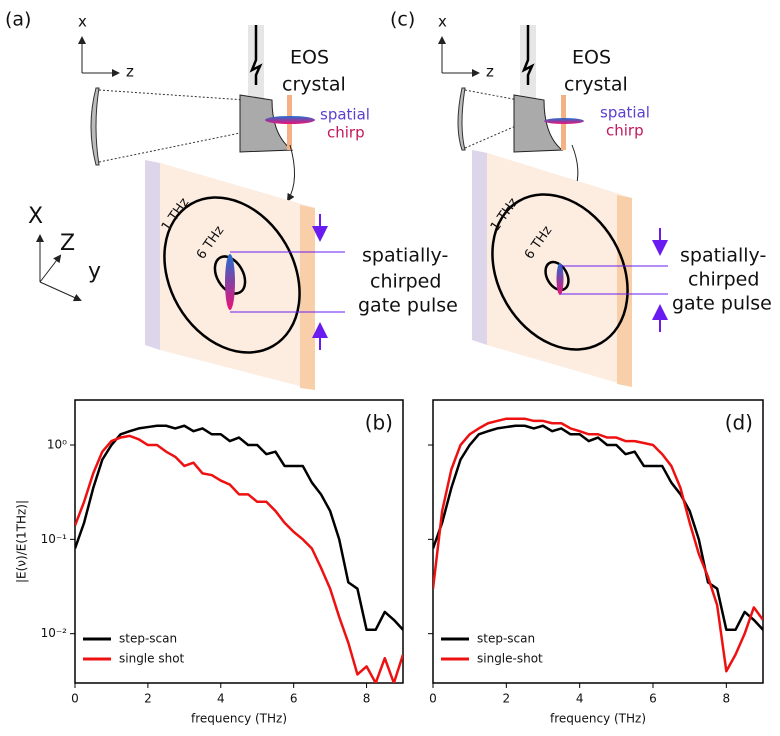  What do you see at coordinates (57, 445) in the screenshot?
I see `y-tick-label: 10⁰` at bounding box center [57, 445].